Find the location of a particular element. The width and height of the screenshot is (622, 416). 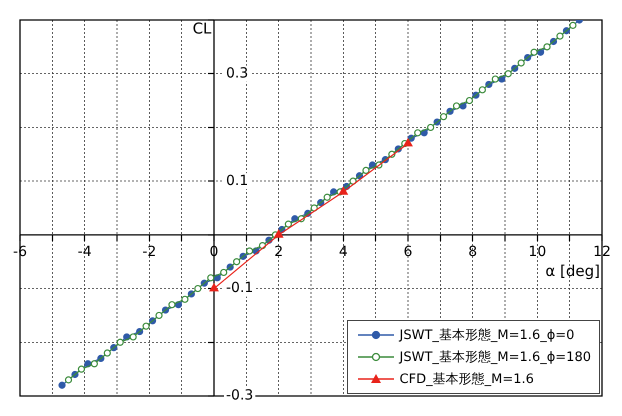

legend-label: CFD_基本形態_M=1.6 is located at coordinates (467, 379).